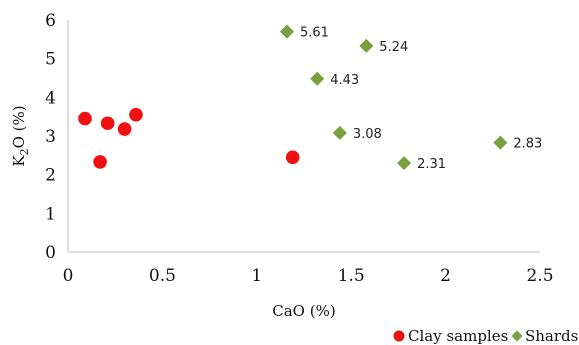 This screenshot has width=579, height=345. I want to click on x-tick-label: 2.5, so click(539, 276).